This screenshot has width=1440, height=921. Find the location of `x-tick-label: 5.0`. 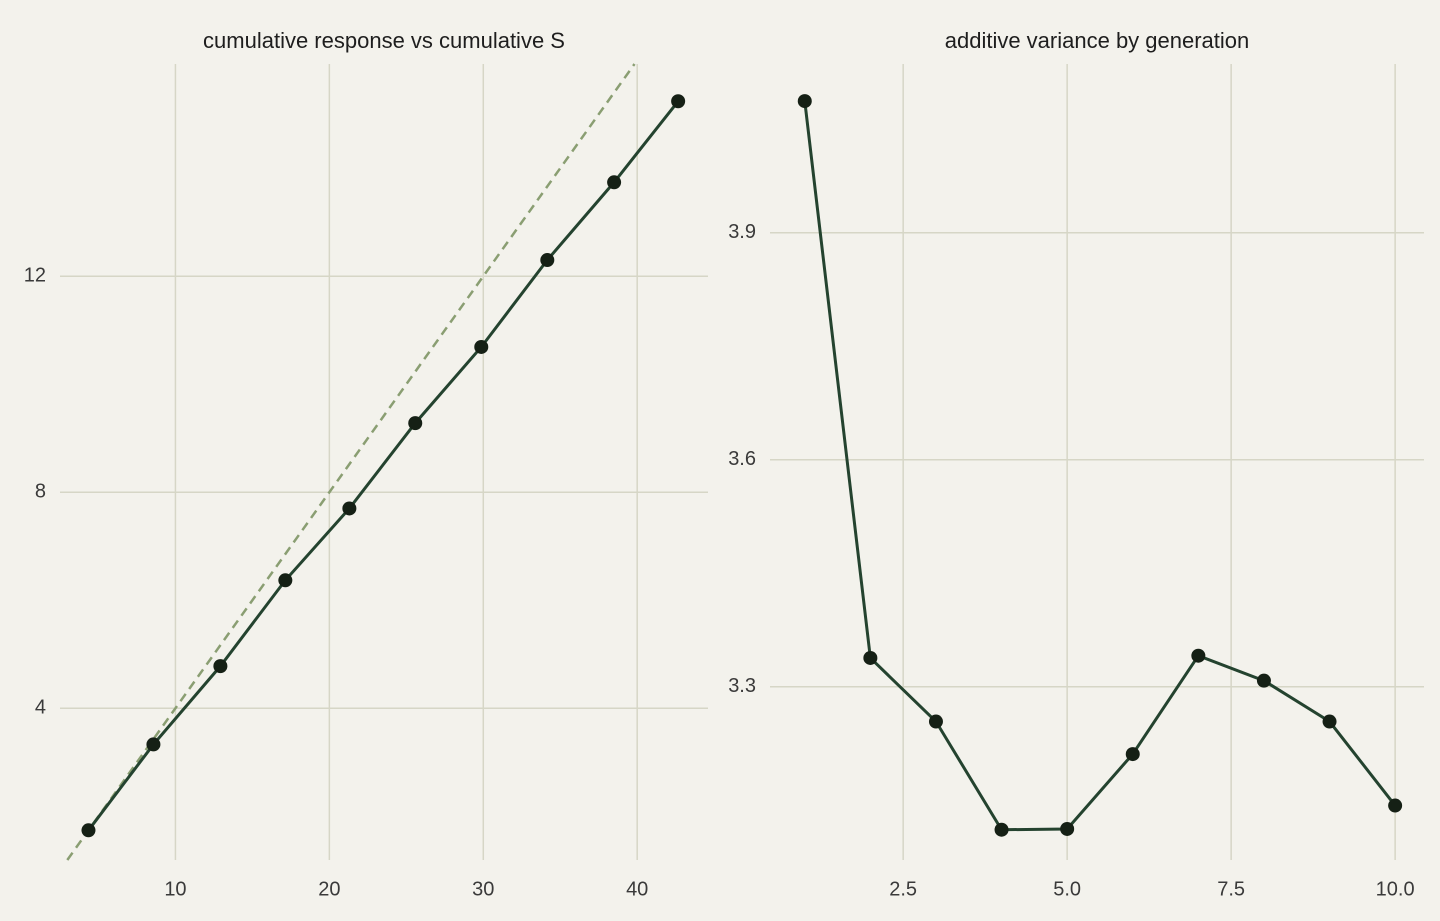

x-tick-label: 5.0 is located at coordinates (1067, 889).